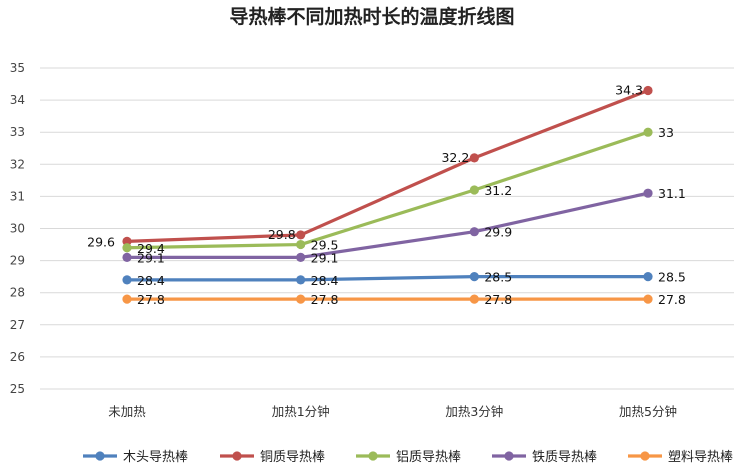 Image resolution: width=744 pixels, height=471 pixels. I want to click on y-axis-ticks: 25 26 27 28 29 30 31 32 33 34 35, so click(17, 228).